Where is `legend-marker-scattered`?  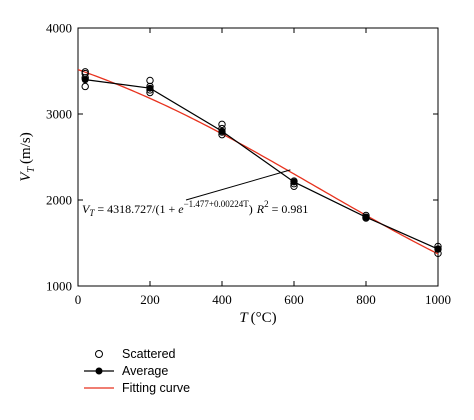 legend-marker-scattered is located at coordinates (99, 354).